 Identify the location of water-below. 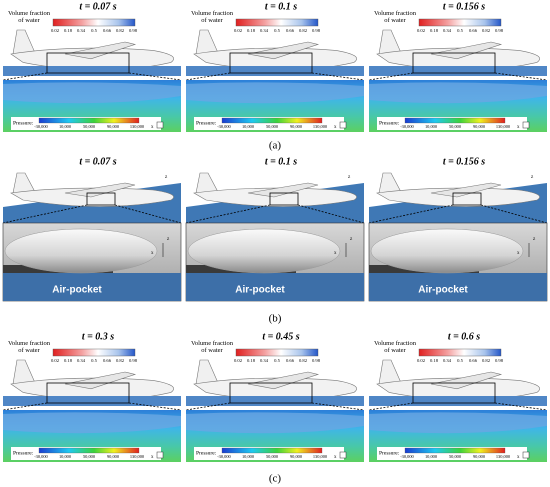
(458, 287).